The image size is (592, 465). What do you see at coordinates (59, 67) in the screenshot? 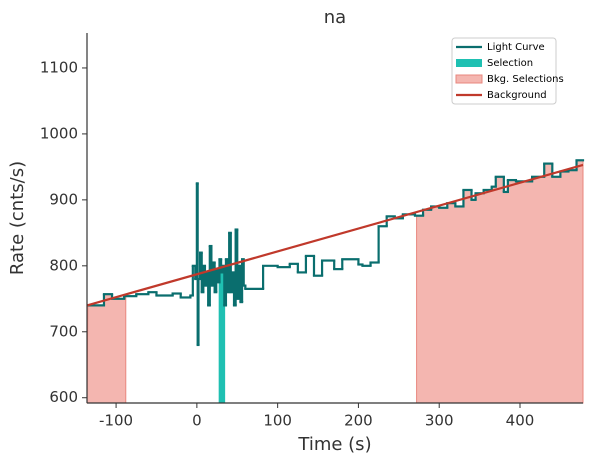
I see `y-tick-label: 1100` at bounding box center [59, 67].